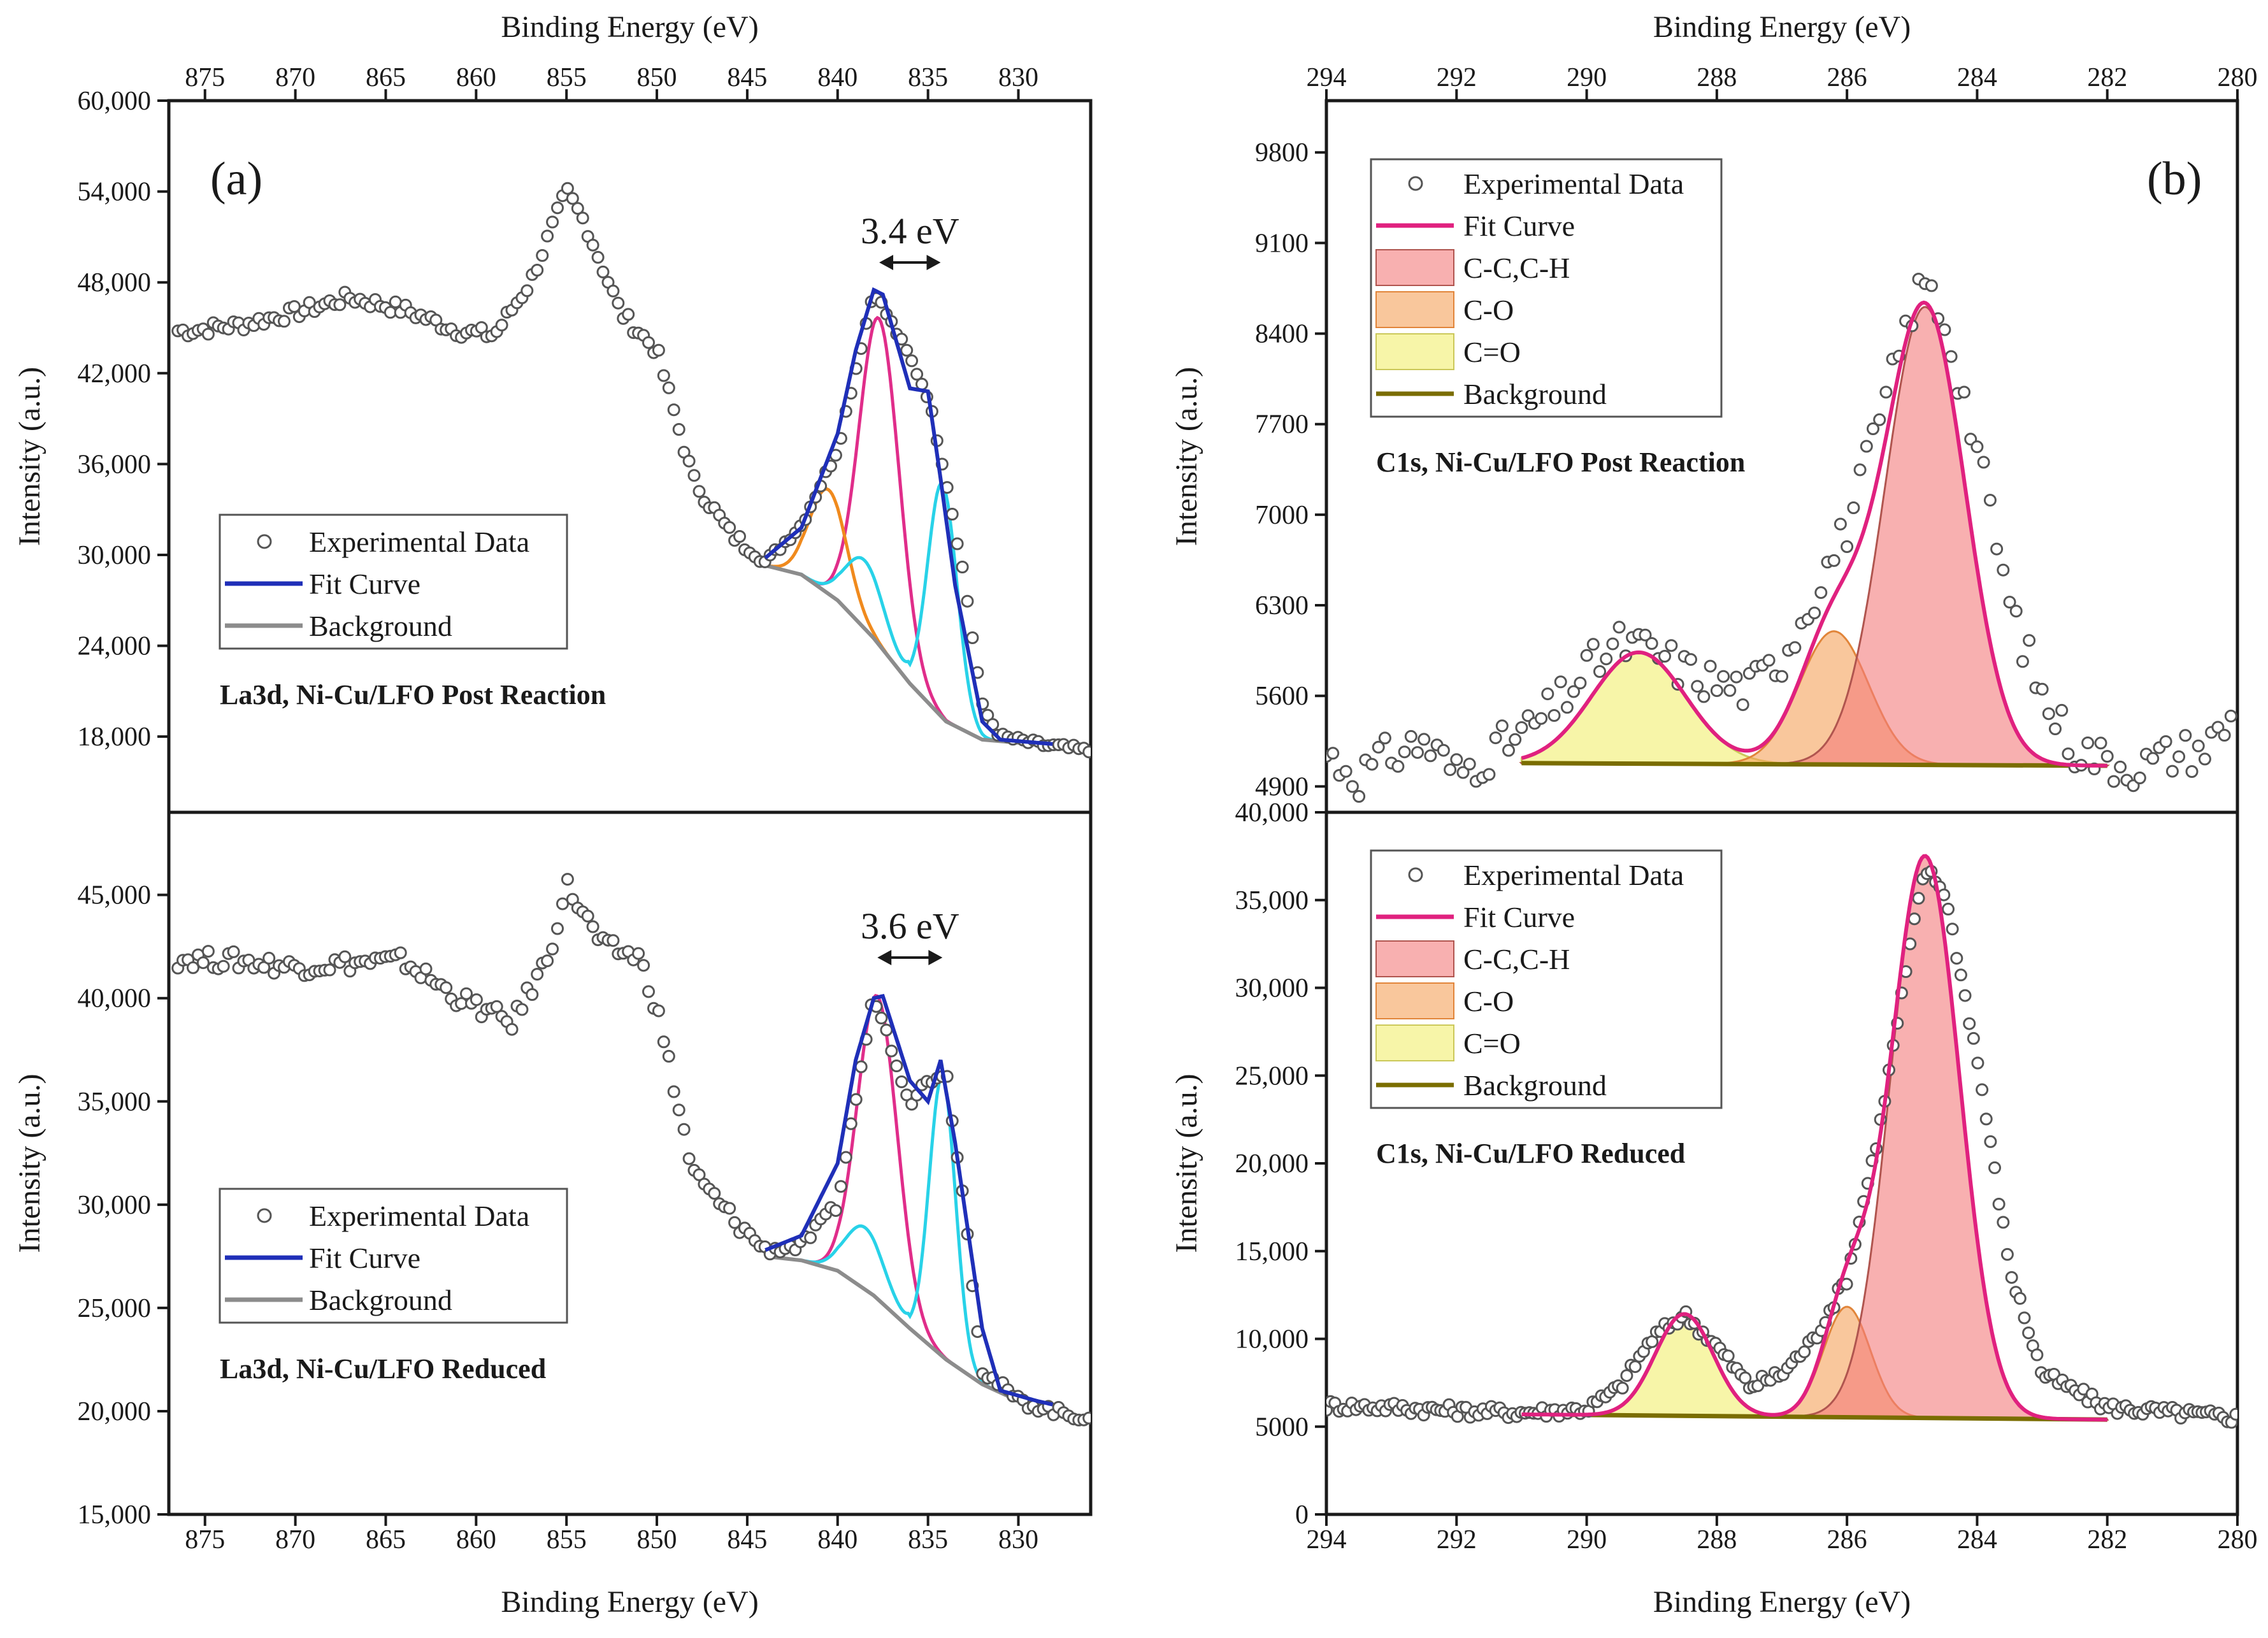 The height and width of the screenshot is (1638, 2268). I want to click on x-tick-label-bottom: 288, so click(1717, 1540).